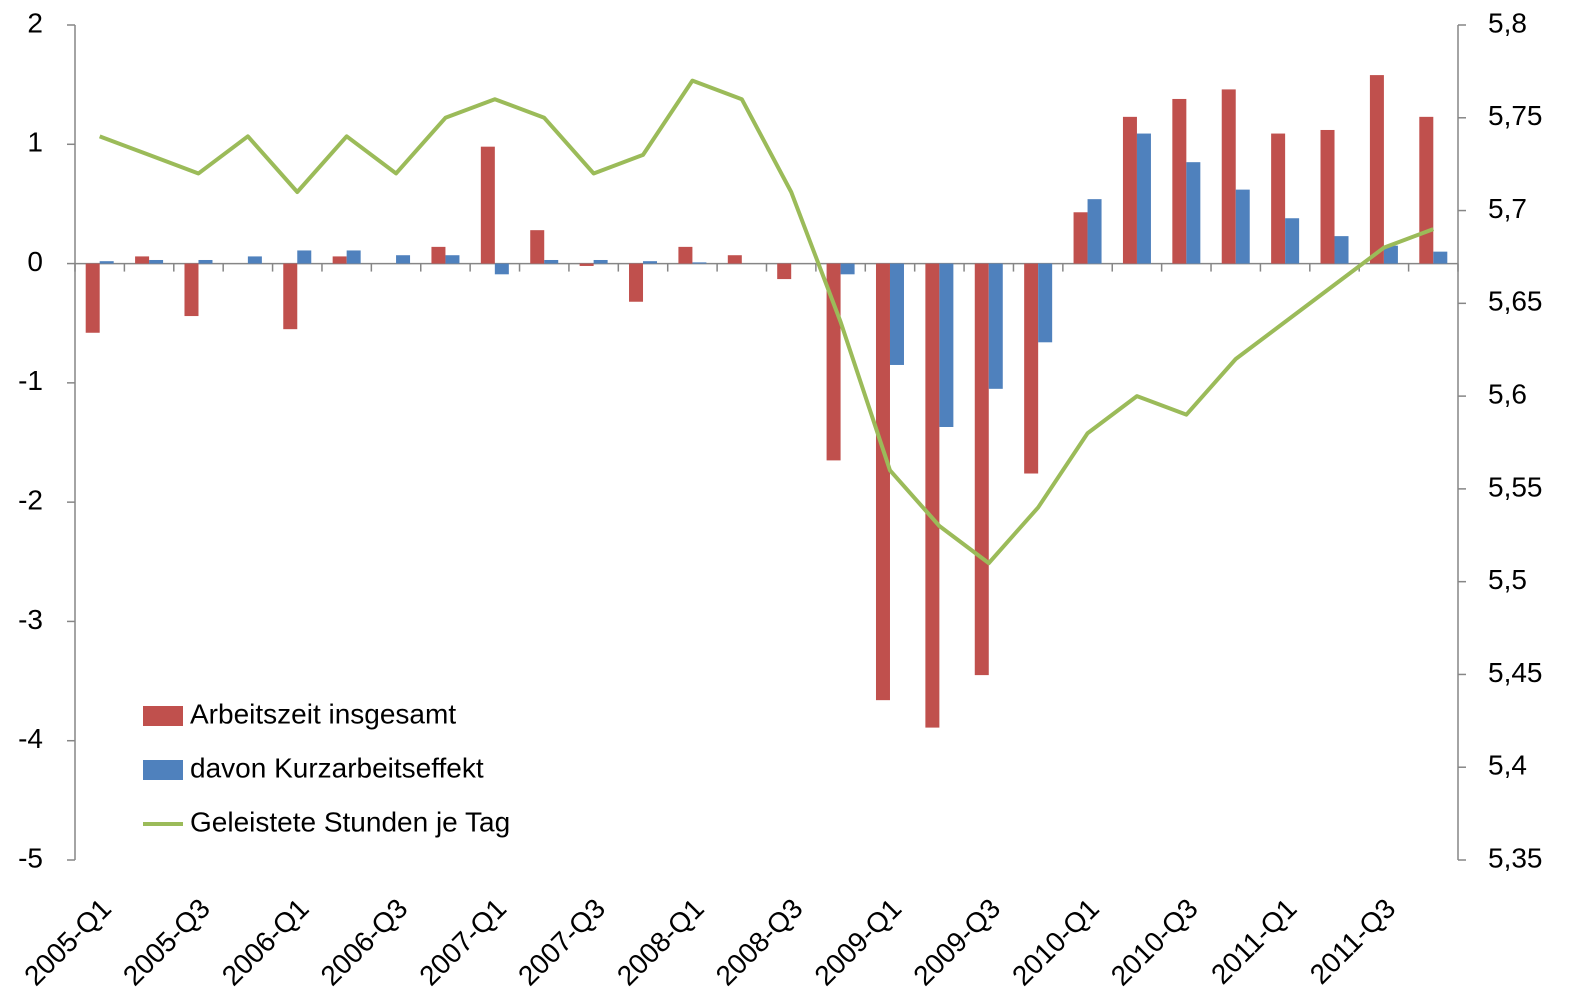  I want to click on x-tick-label: 2011-Q1, so click(1254, 942).